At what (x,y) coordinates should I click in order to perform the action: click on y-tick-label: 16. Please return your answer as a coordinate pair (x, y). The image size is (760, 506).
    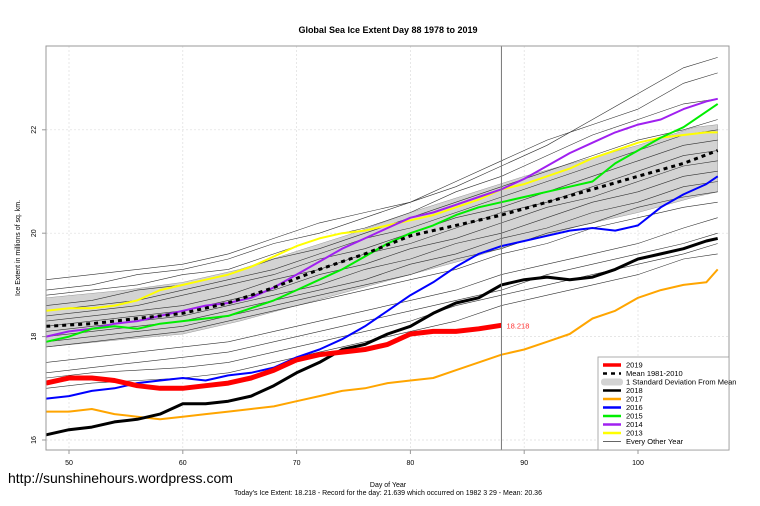
    Looking at the image, I should click on (34, 440).